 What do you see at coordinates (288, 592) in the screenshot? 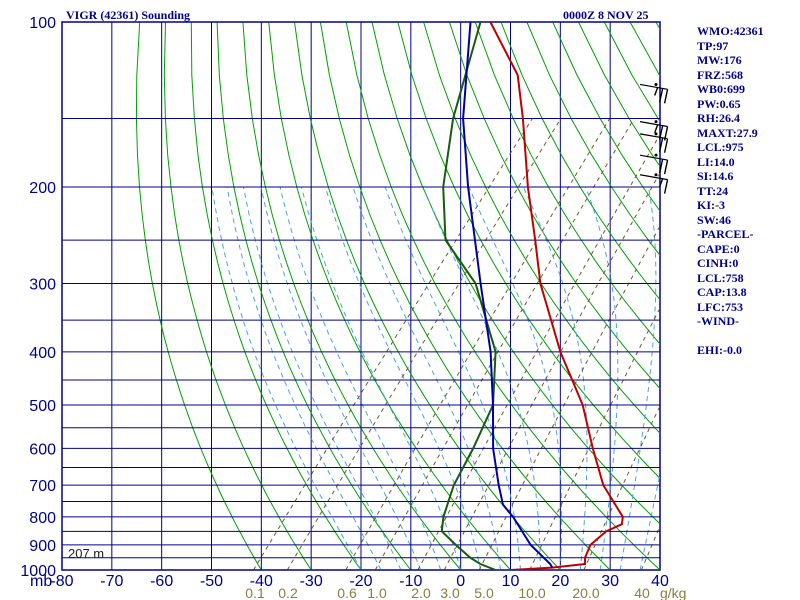
I see `mixing-ratio-label: 0.2` at bounding box center [288, 592].